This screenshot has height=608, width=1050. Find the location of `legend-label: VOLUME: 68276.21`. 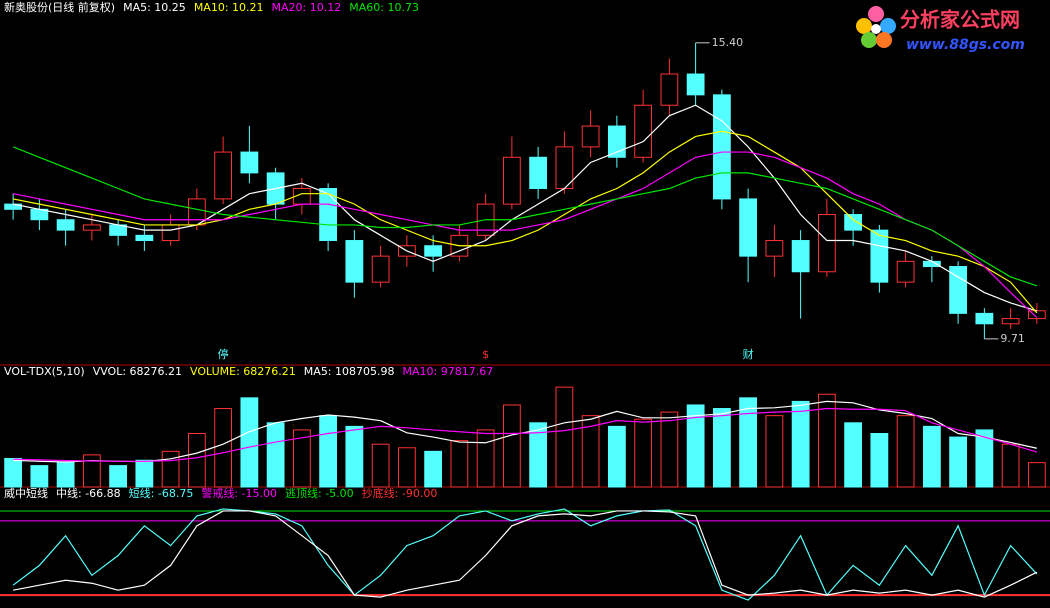

legend-label: VOLUME: 68276.21 is located at coordinates (243, 371).